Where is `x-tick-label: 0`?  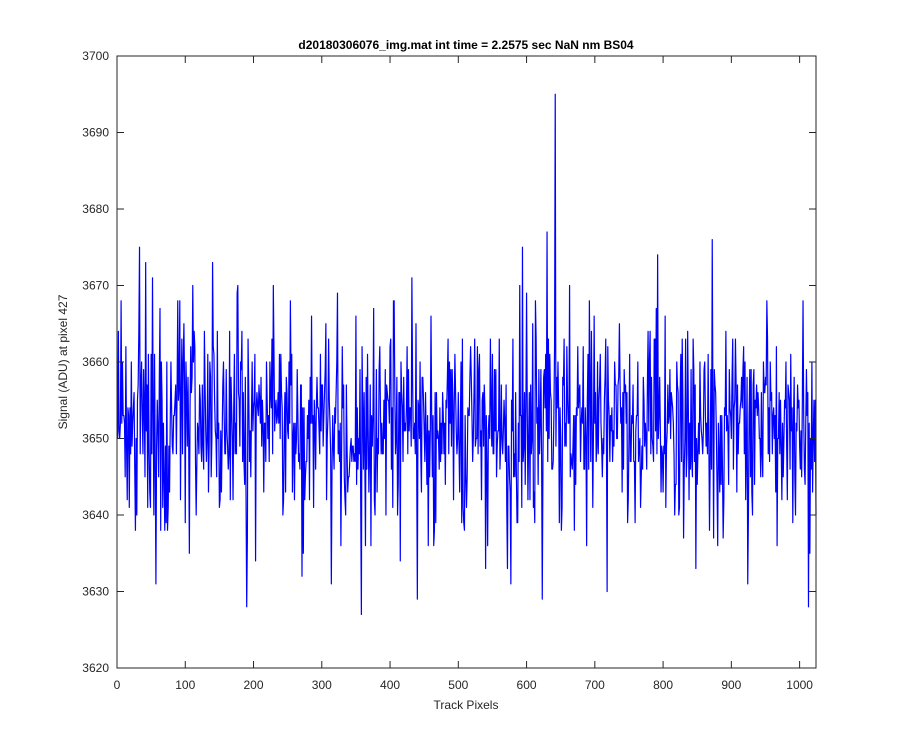
x-tick-label: 0 is located at coordinates (117, 685).